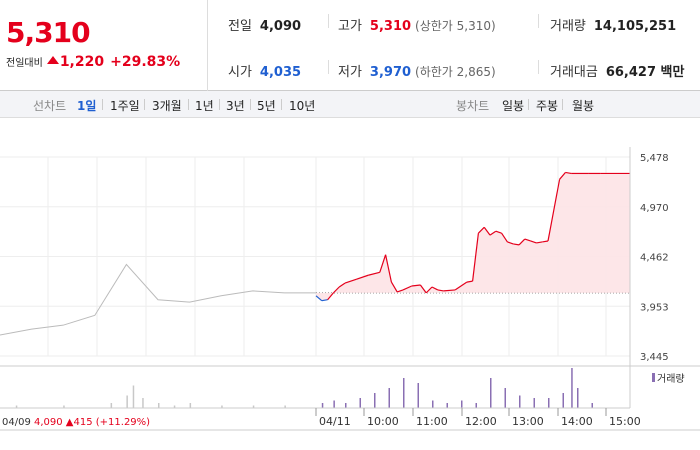  Describe the element at coordinates (481, 421) in the screenshot. I see `x-tick-label: 12:00` at that location.